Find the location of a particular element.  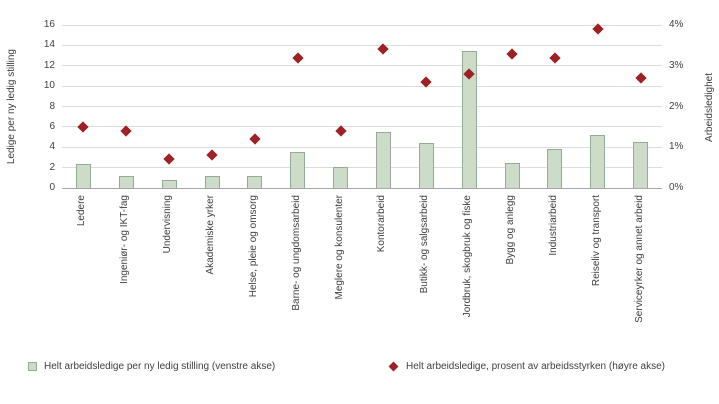

x-axis-label: Bygg og anlegg is located at coordinates (510, 230).